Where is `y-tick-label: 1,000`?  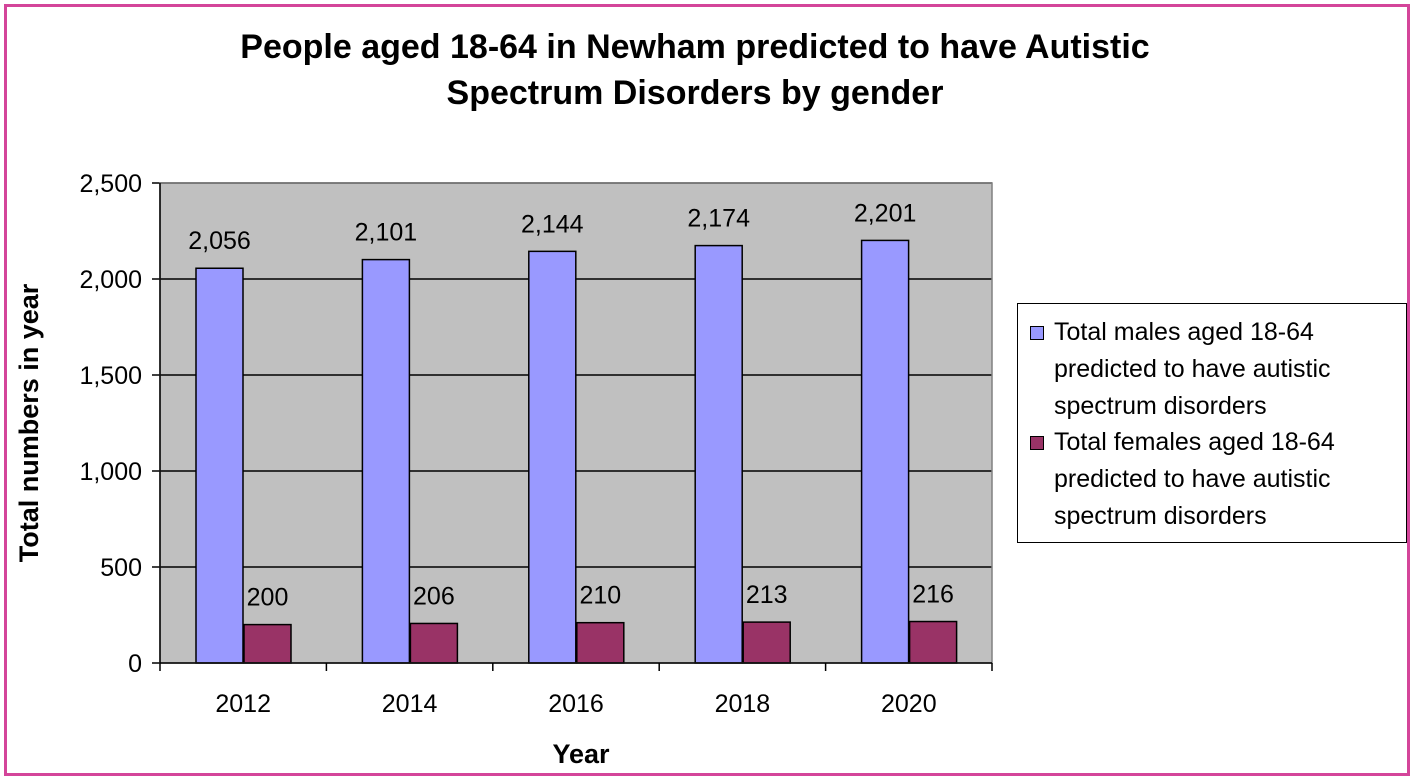
y-tick-label: 1,000 is located at coordinates (110, 472).